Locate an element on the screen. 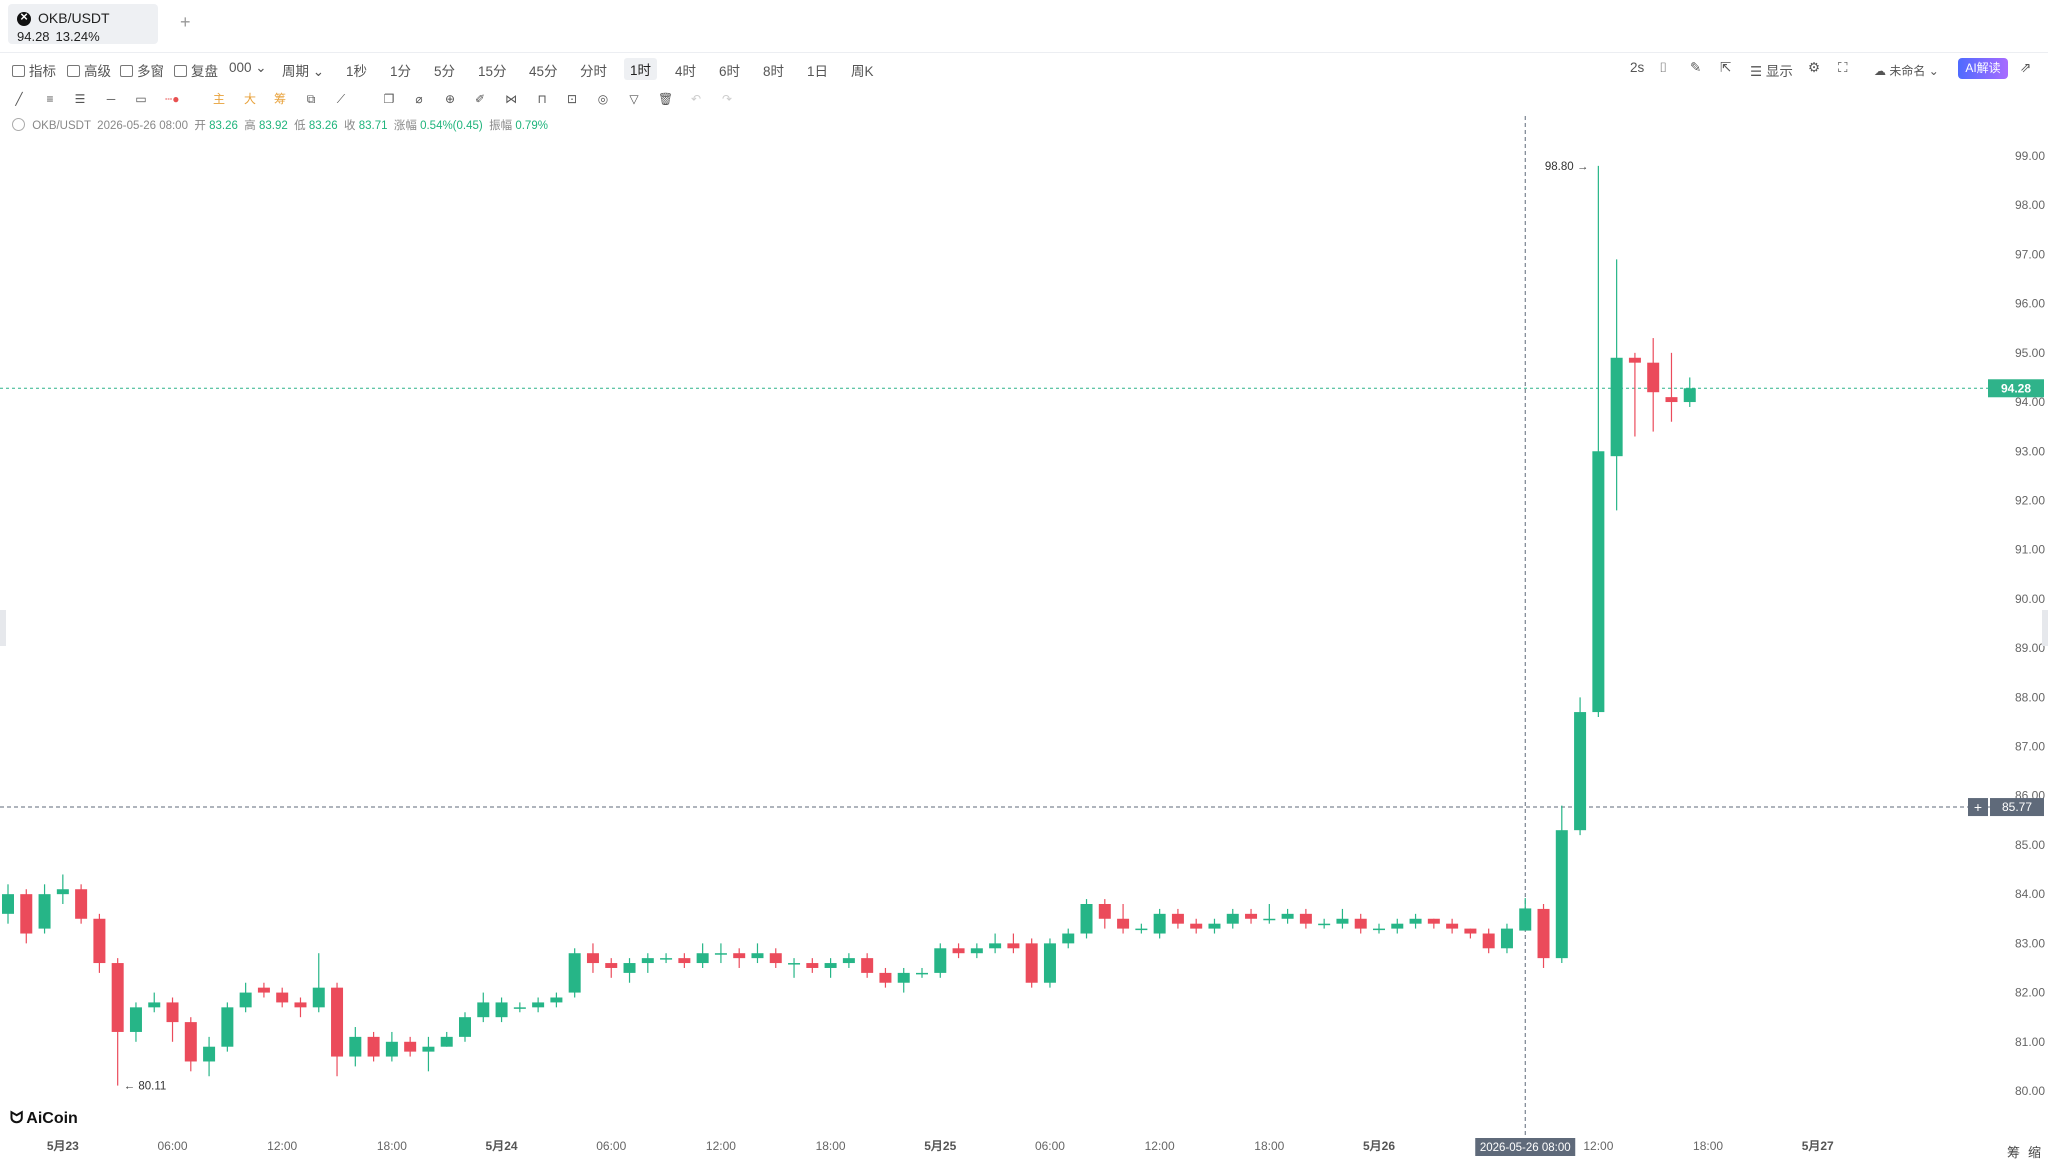 This screenshot has width=2048, height=1161. period-timeline: 分时 is located at coordinates (593, 71).